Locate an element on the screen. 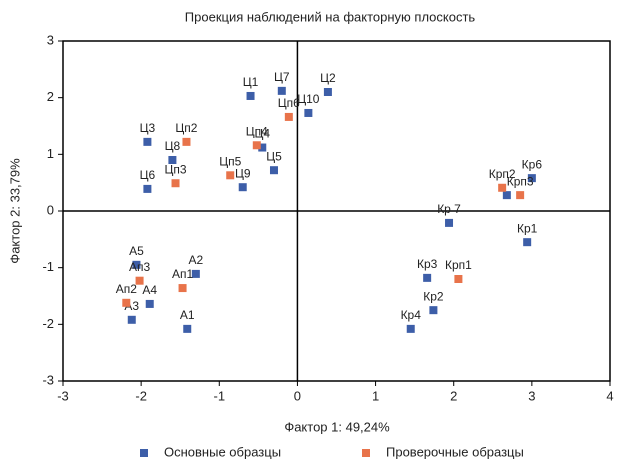 The height and width of the screenshot is (468, 618). point-label: Ц6 is located at coordinates (148, 175).